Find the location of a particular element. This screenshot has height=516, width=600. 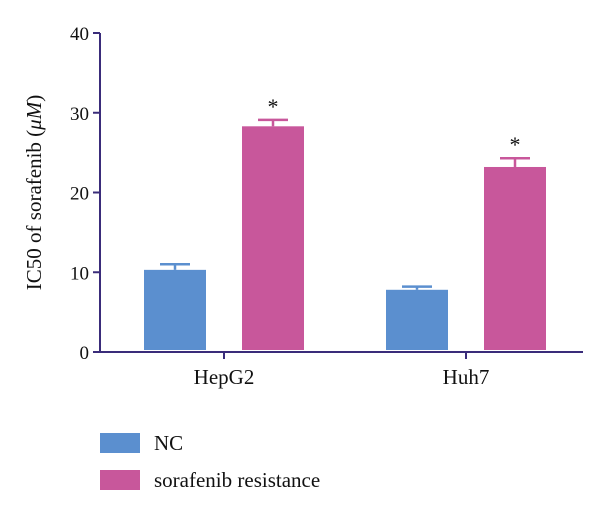

y-tick-label: 30 is located at coordinates (79, 114).